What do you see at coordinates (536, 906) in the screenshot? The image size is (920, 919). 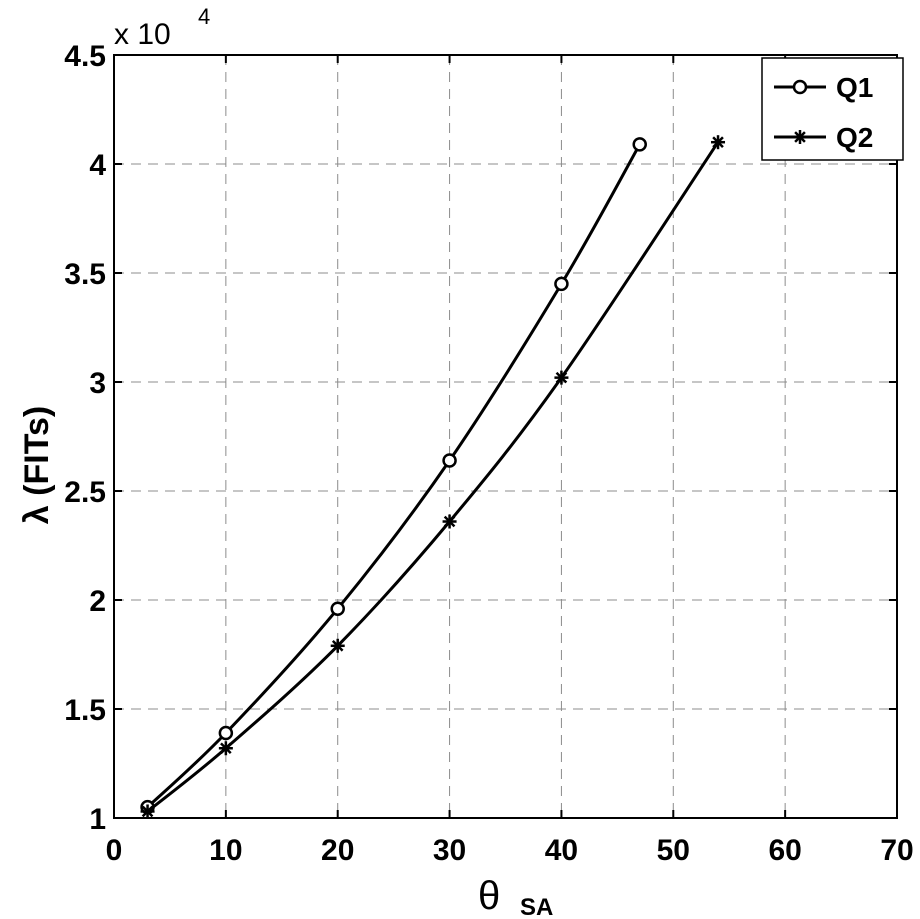 I see `x-axis-label-subscript: SA` at bounding box center [536, 906].